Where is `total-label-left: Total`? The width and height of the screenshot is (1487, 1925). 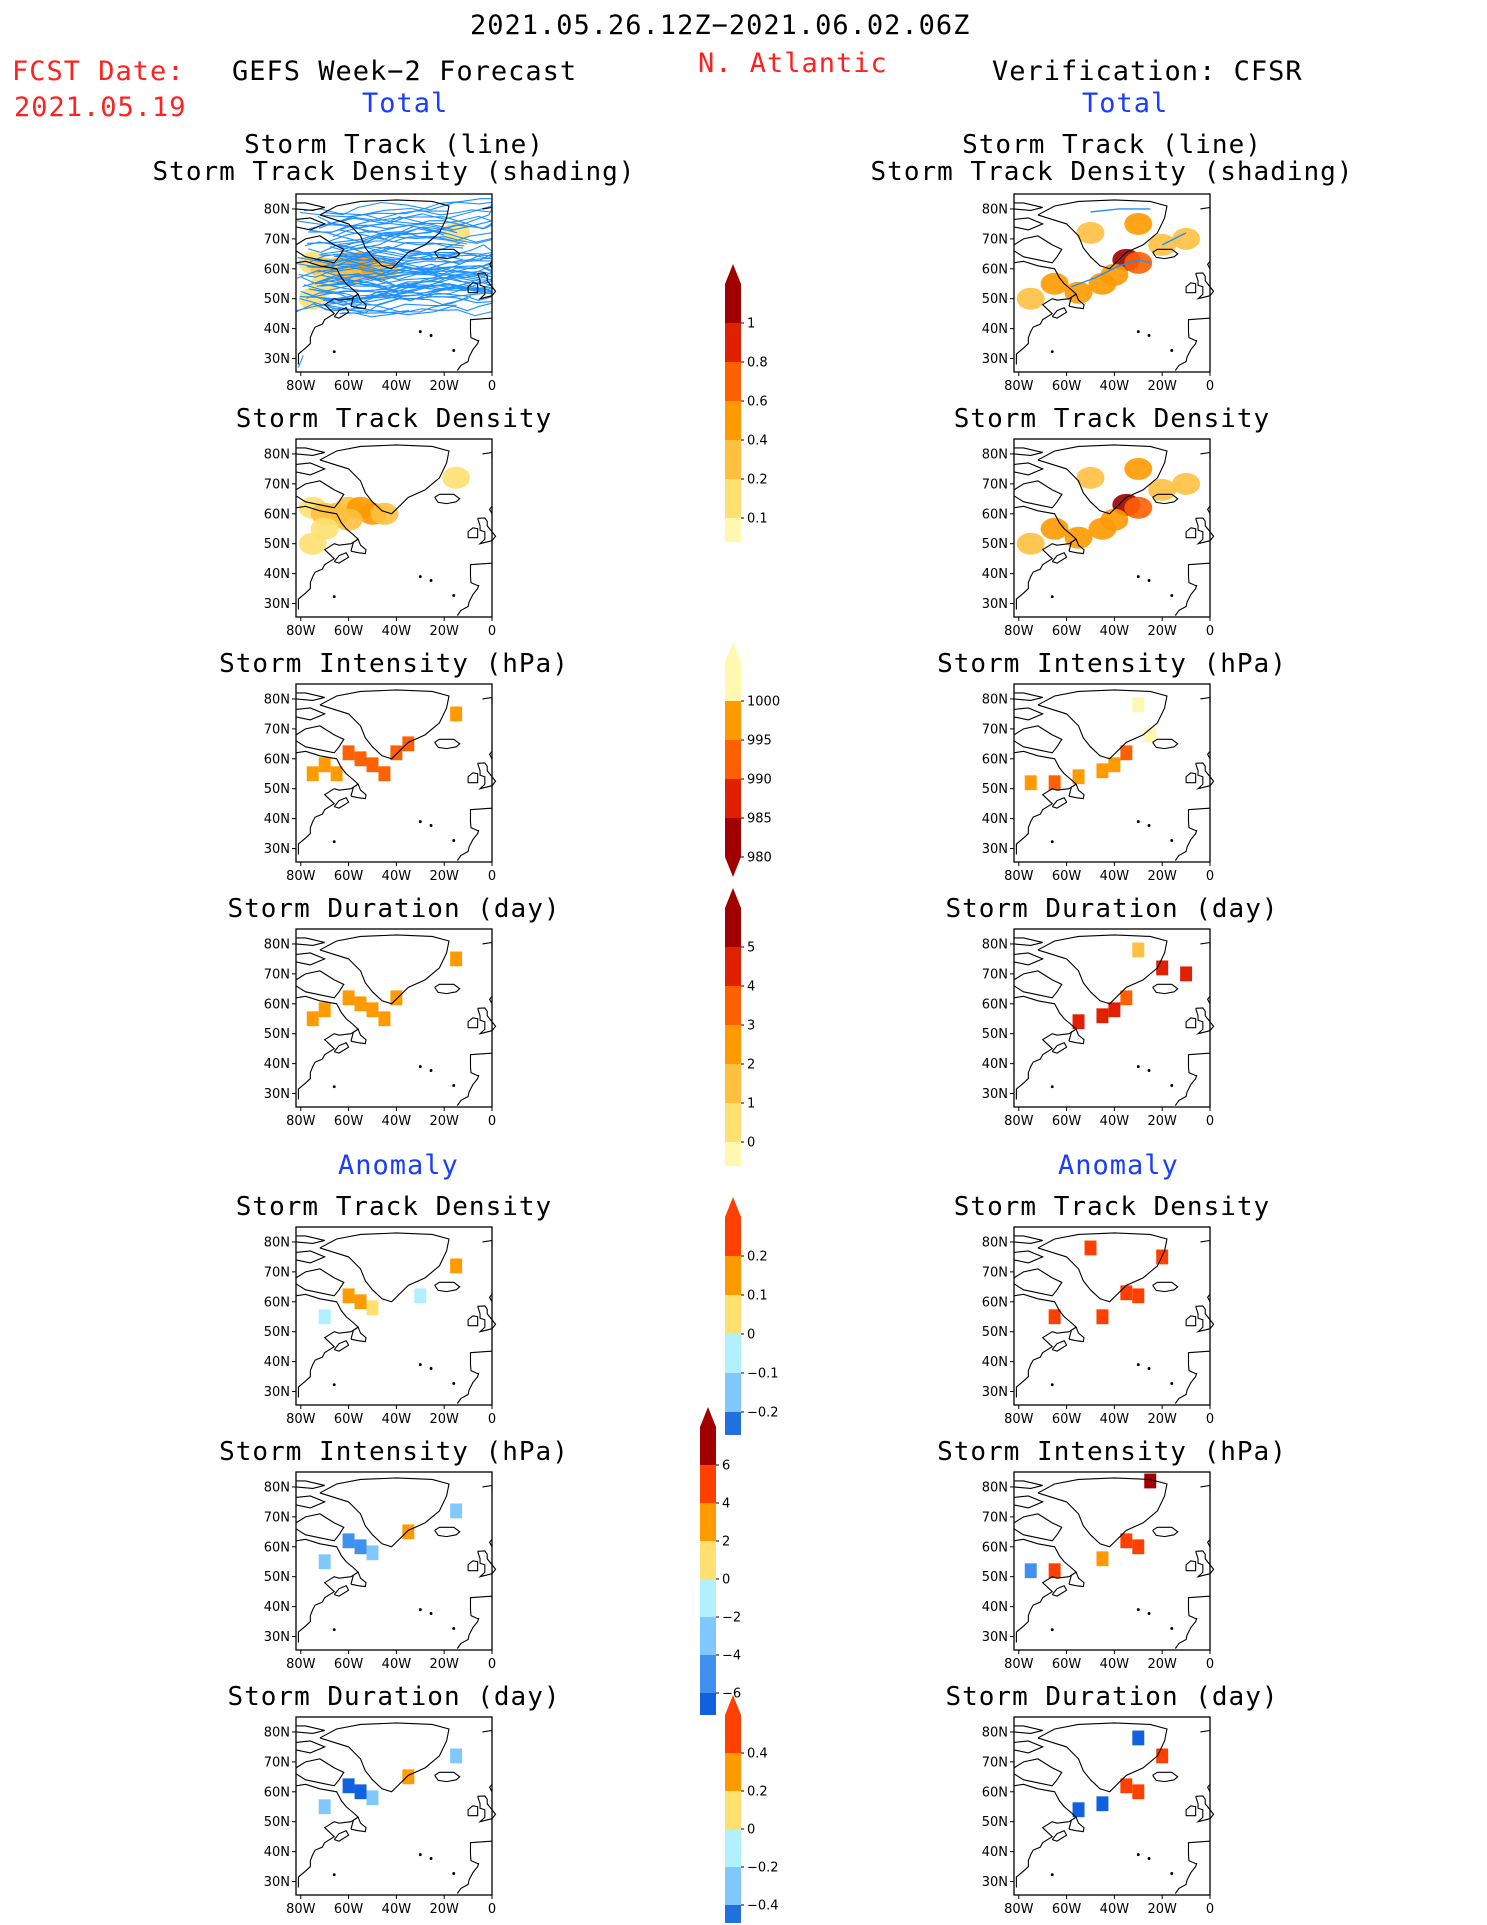
total-label-left: Total is located at coordinates (405, 103).